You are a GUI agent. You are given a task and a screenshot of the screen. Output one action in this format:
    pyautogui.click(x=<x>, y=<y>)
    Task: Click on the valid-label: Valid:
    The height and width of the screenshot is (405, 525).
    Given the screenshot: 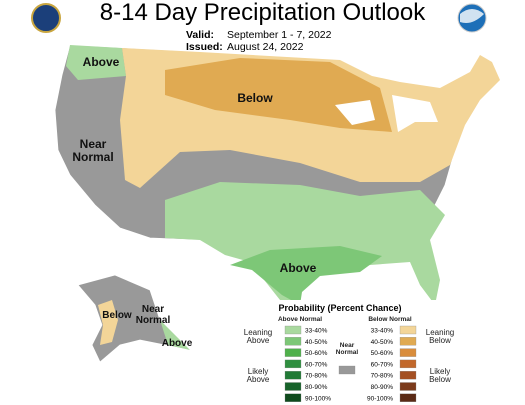 What is the action you would take?
    pyautogui.click(x=200, y=35)
    